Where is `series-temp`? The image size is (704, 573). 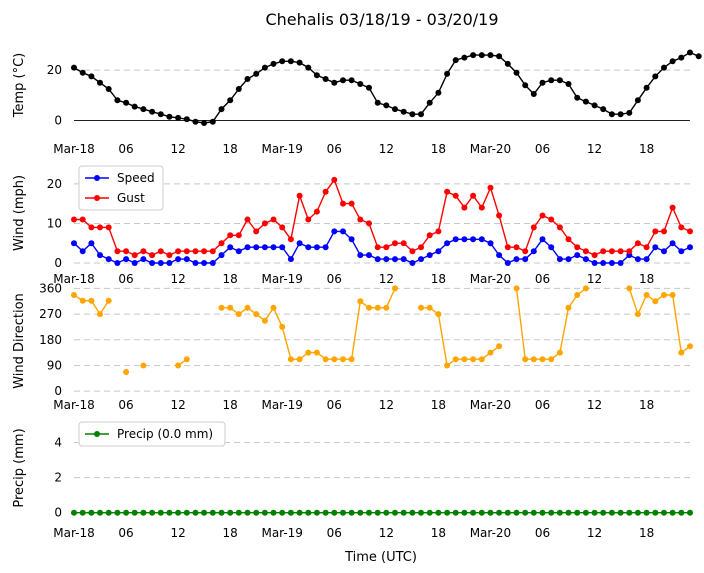 series-temp is located at coordinates (386, 87).